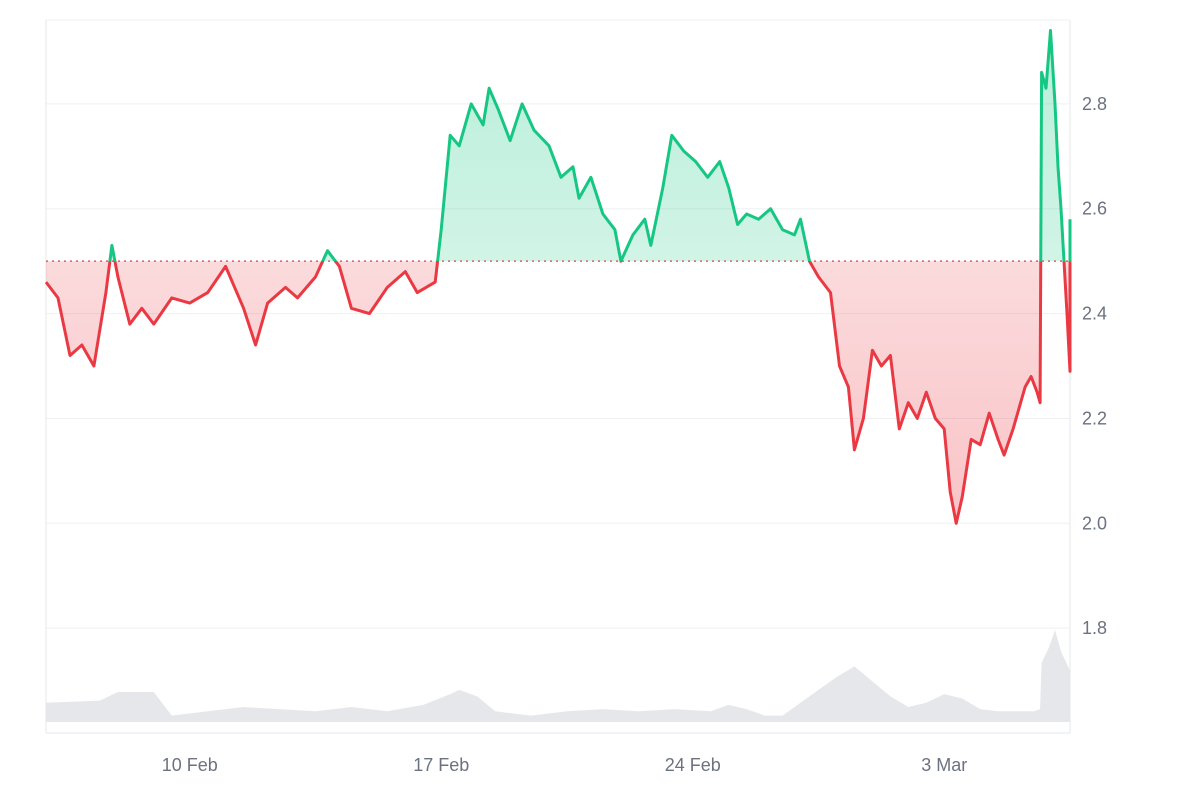 Image resolution: width=1200 pixels, height=800 pixels. What do you see at coordinates (441, 765) in the screenshot?
I see `x-tick-label: 17 Feb` at bounding box center [441, 765].